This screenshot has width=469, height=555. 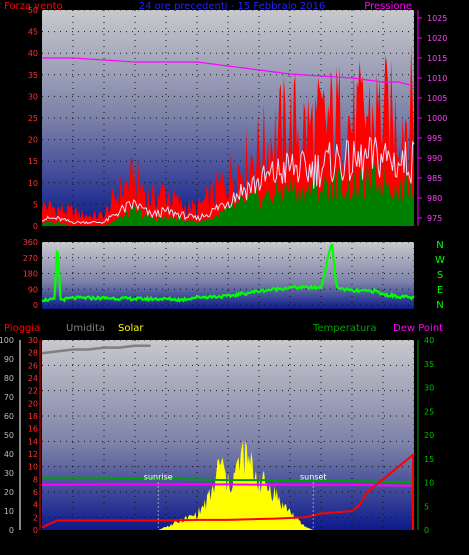 What do you see at coordinates (33, 75) in the screenshot?
I see `wind-y-tick: 35` at bounding box center [33, 75].